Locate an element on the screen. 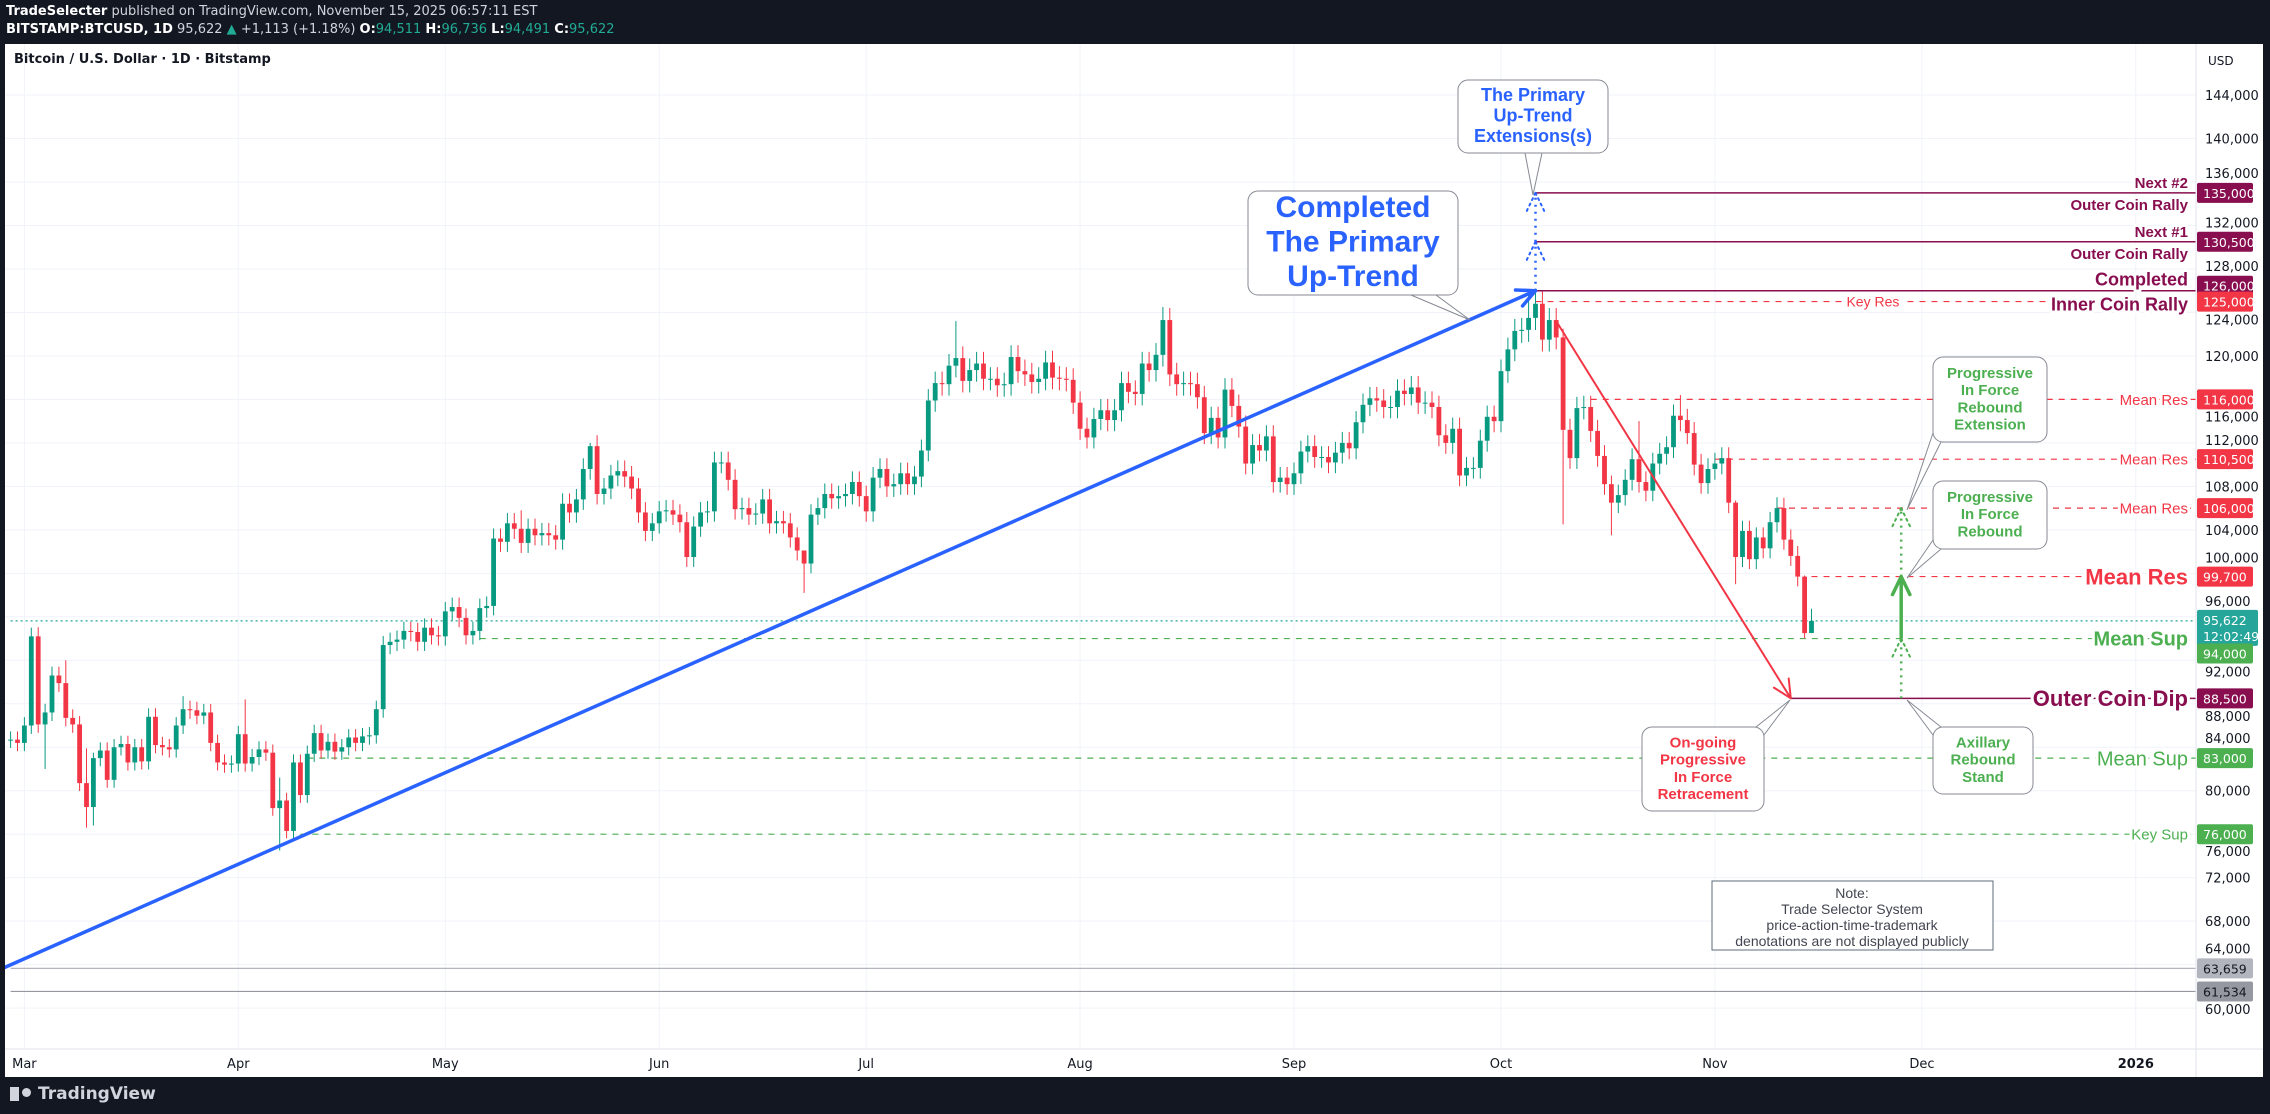 This screenshot has width=2270, height=1114. publisher-name: TradeSelecter is located at coordinates (57, 11).